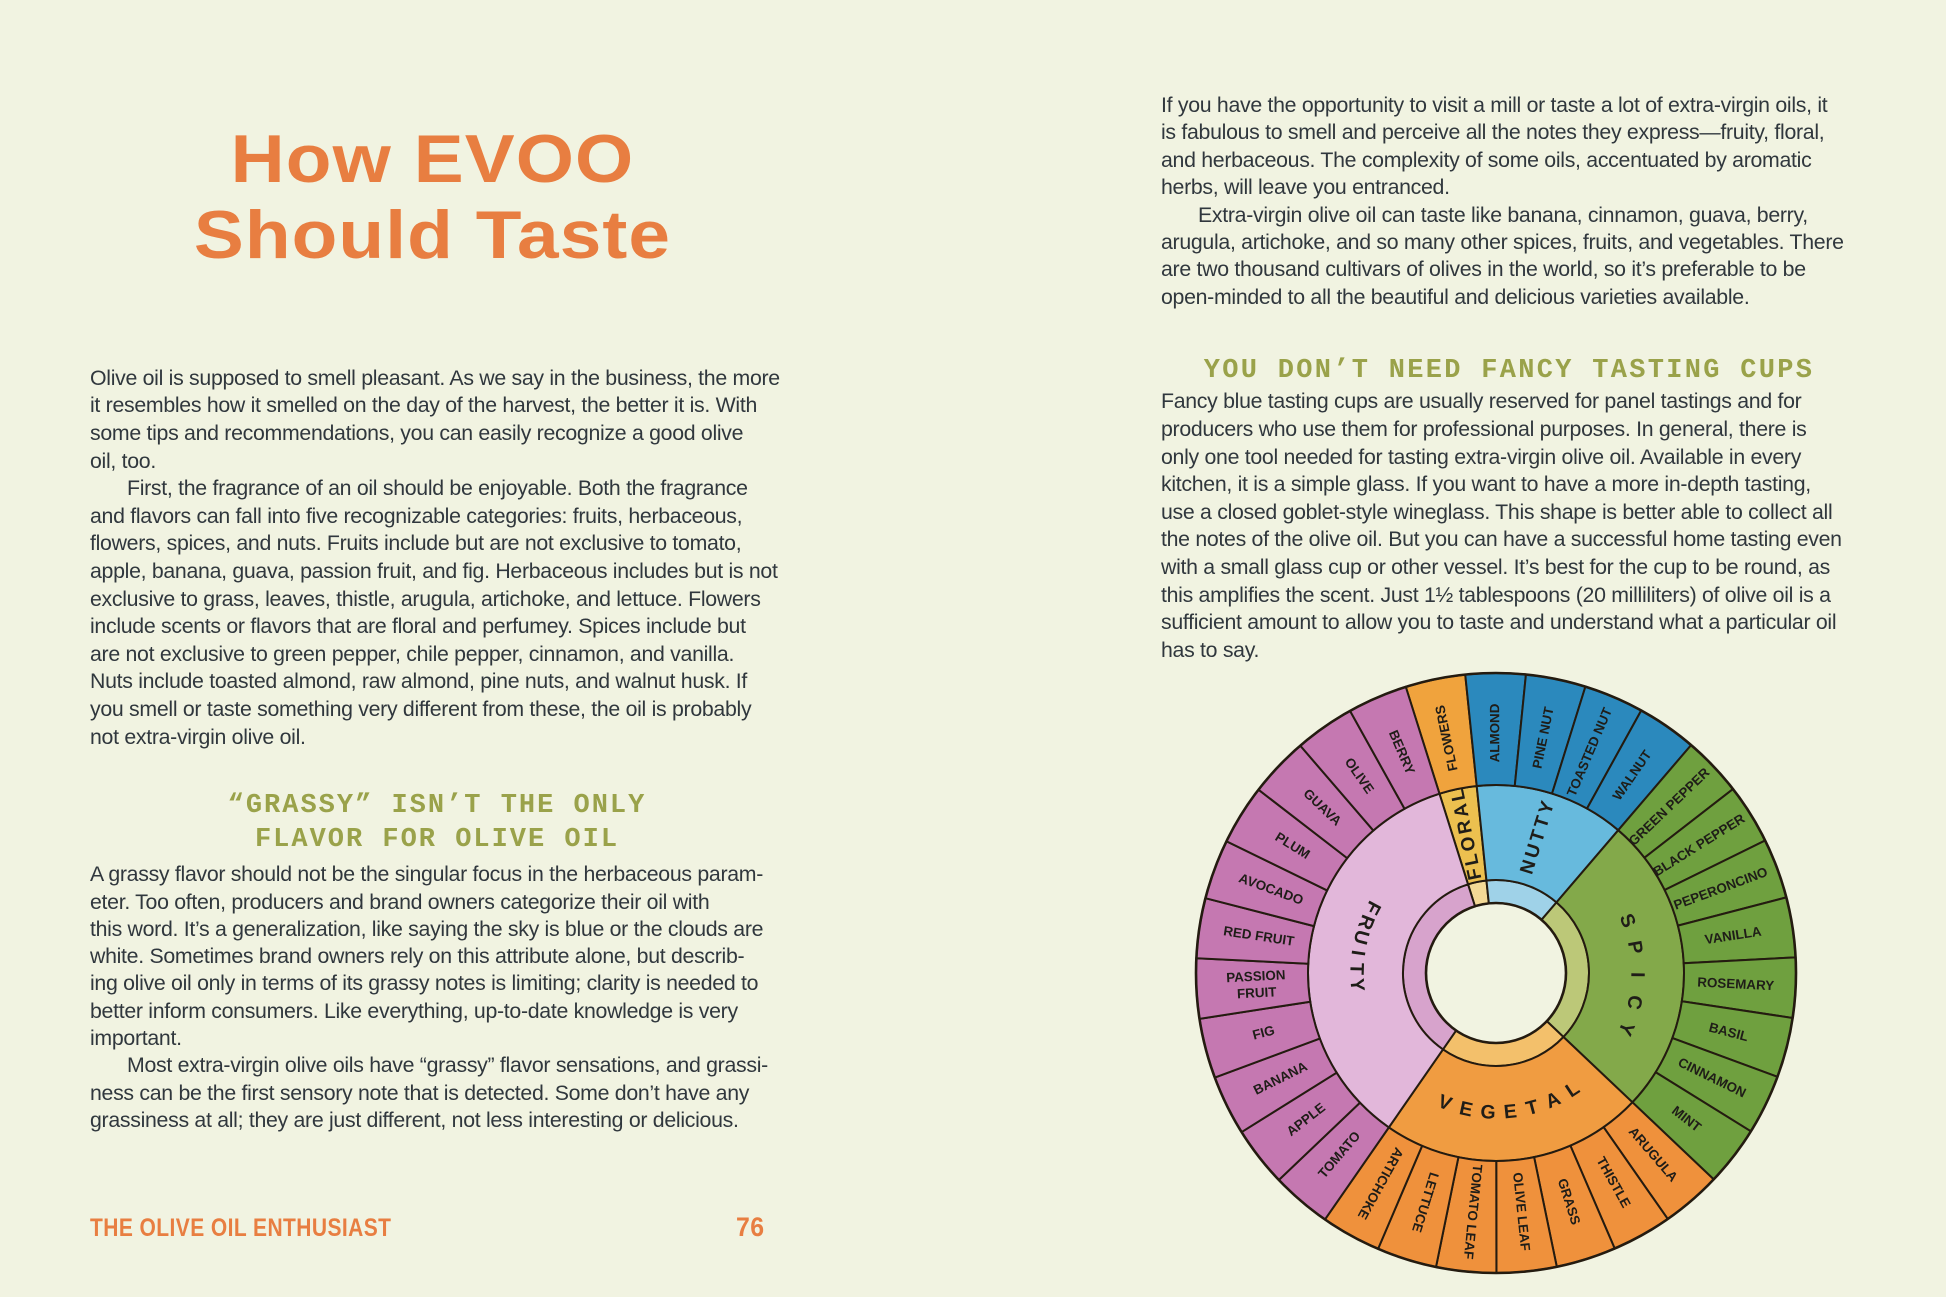 This screenshot has height=1297, width=1946. Describe the element at coordinates (1634, 1002) in the screenshot. I see `svg-text: C` at that location.